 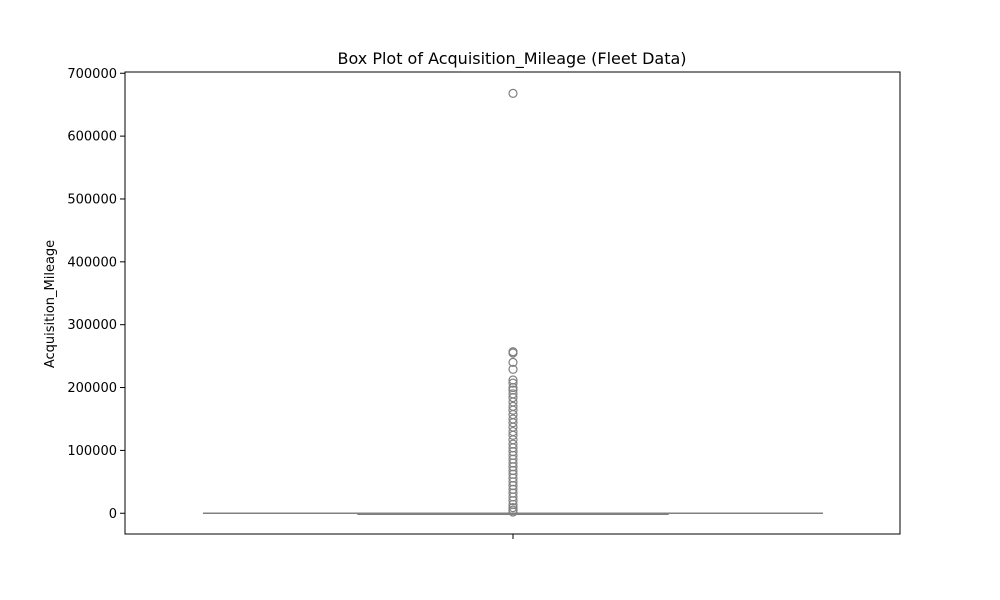 What do you see at coordinates (92, 137) in the screenshot?
I see `y-tick-label: 600000` at bounding box center [92, 137].